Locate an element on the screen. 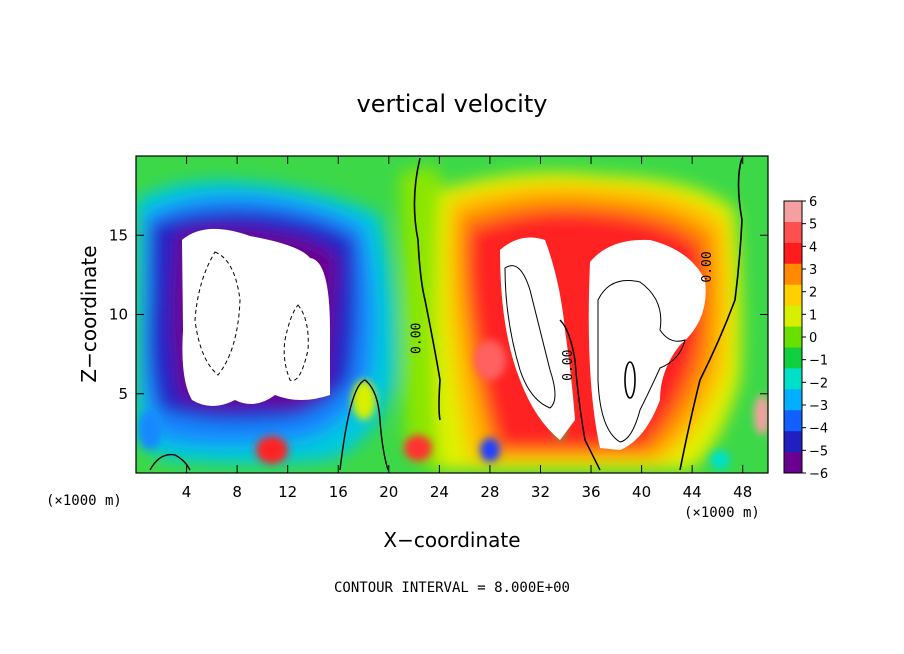 The image size is (904, 654). x-tick-label: 16 is located at coordinates (338, 492).